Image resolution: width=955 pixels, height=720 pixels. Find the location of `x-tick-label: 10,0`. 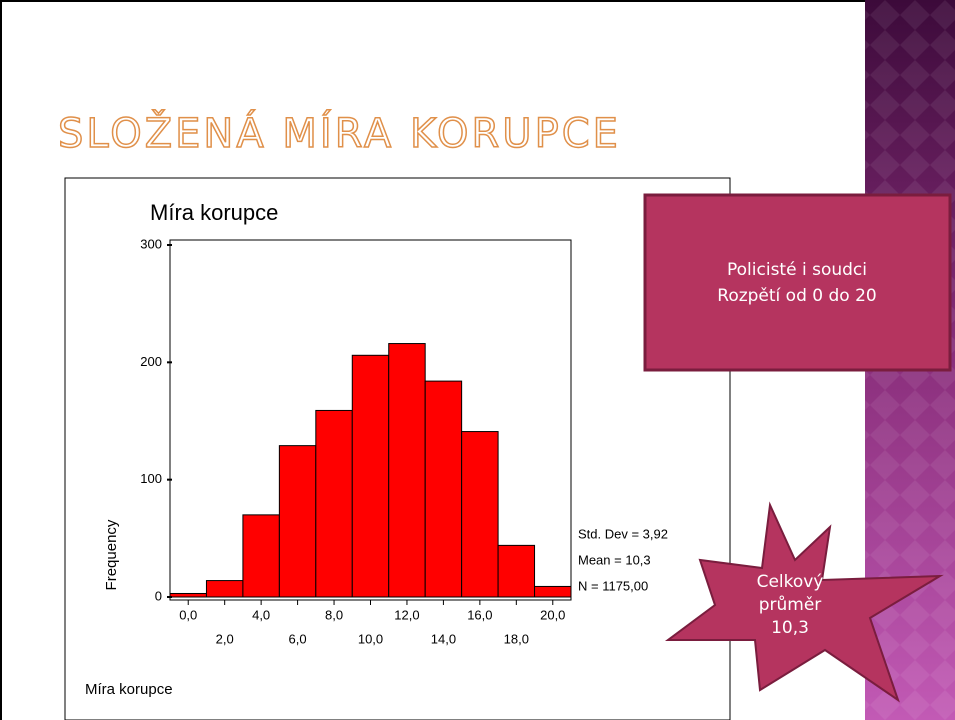

x-tick-label: 10,0 is located at coordinates (370, 638).